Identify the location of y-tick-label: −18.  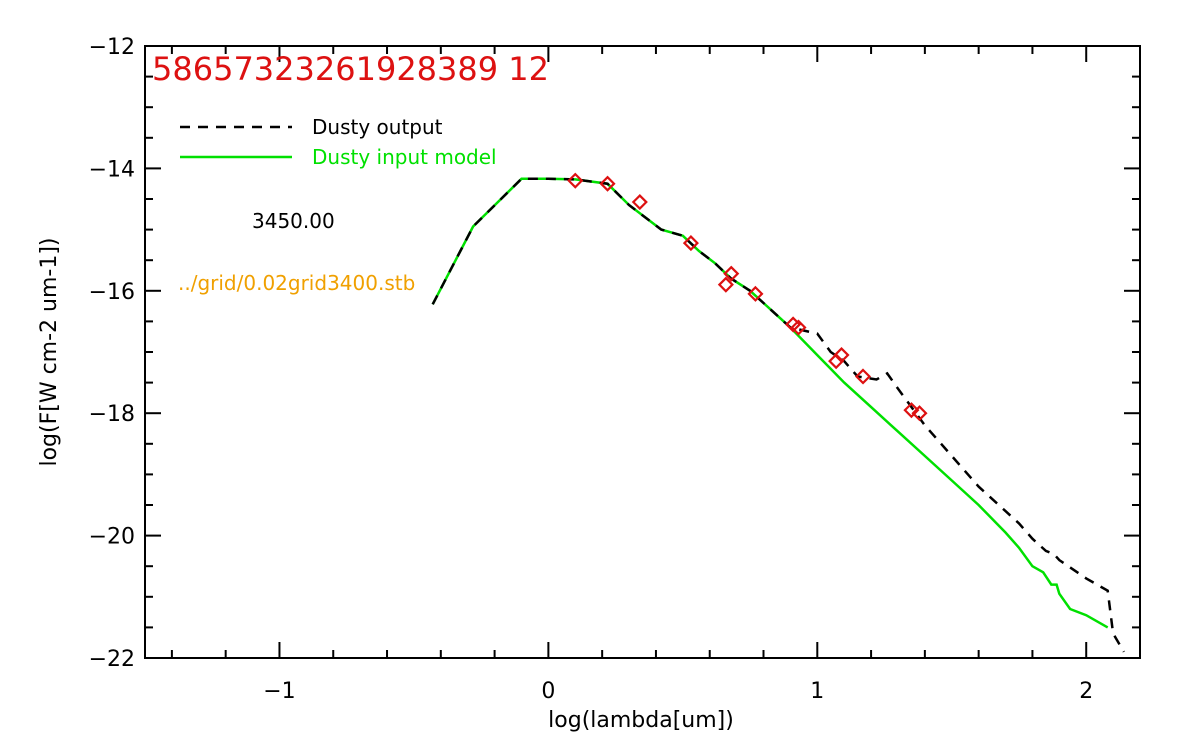
(112, 414).